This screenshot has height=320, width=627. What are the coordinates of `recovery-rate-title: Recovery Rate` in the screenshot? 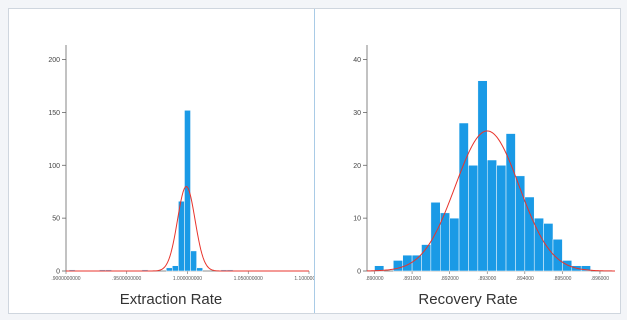 It's located at (467, 299).